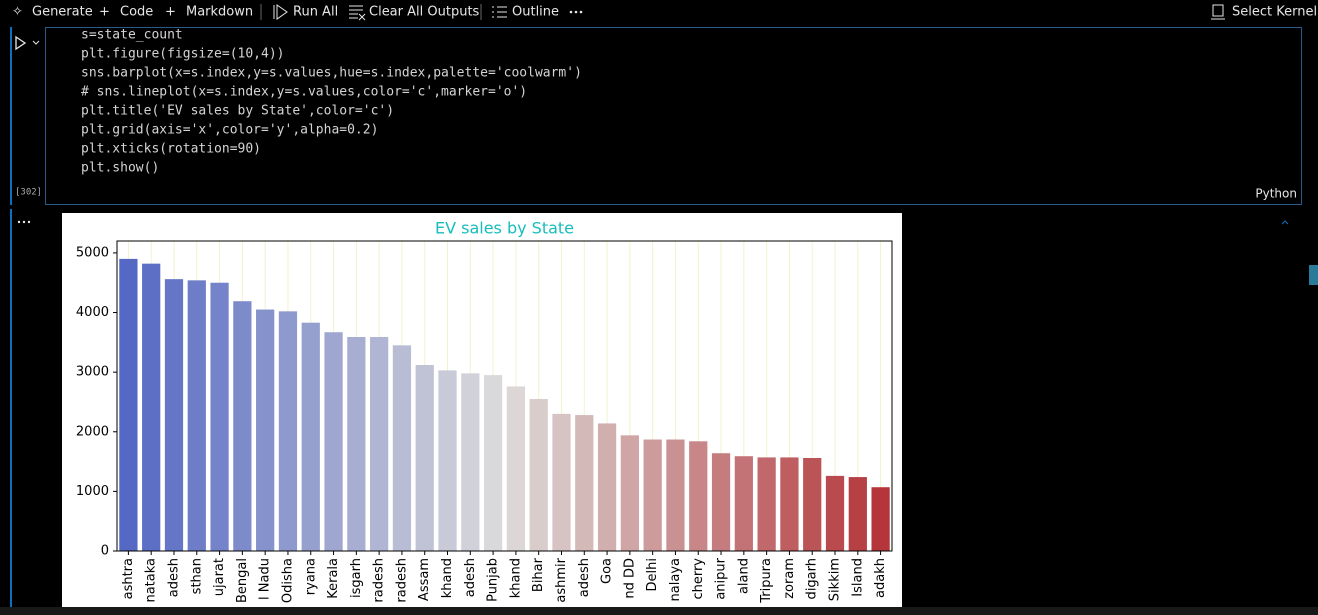 This screenshot has height=615, width=1318. What do you see at coordinates (128, 578) in the screenshot?
I see `x-tick-label: ashtra` at bounding box center [128, 578].